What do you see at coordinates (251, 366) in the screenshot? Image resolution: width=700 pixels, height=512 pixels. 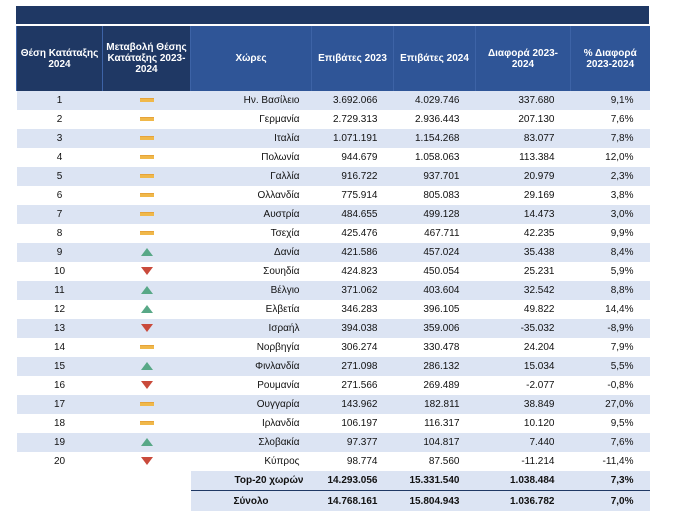 I see `country-cell: Φινλανδία` at bounding box center [251, 366].